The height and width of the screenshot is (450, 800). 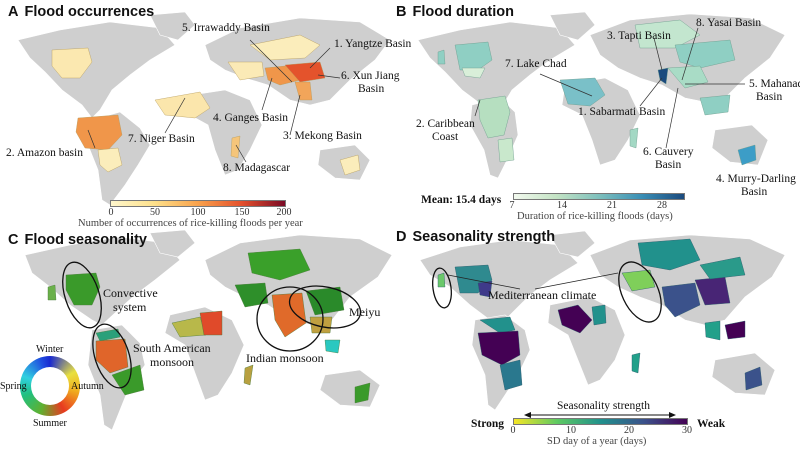 I want to click on colorbar-tick: 20, so click(x=629, y=430).